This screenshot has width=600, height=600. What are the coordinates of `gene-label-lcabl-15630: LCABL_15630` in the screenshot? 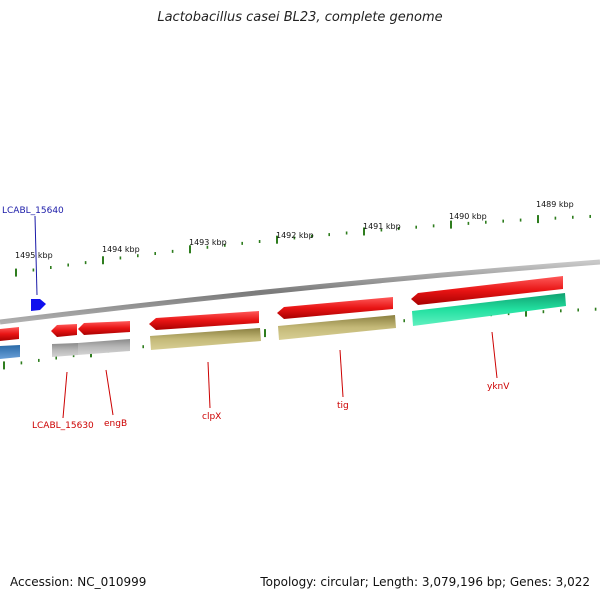 It's located at (63, 426).